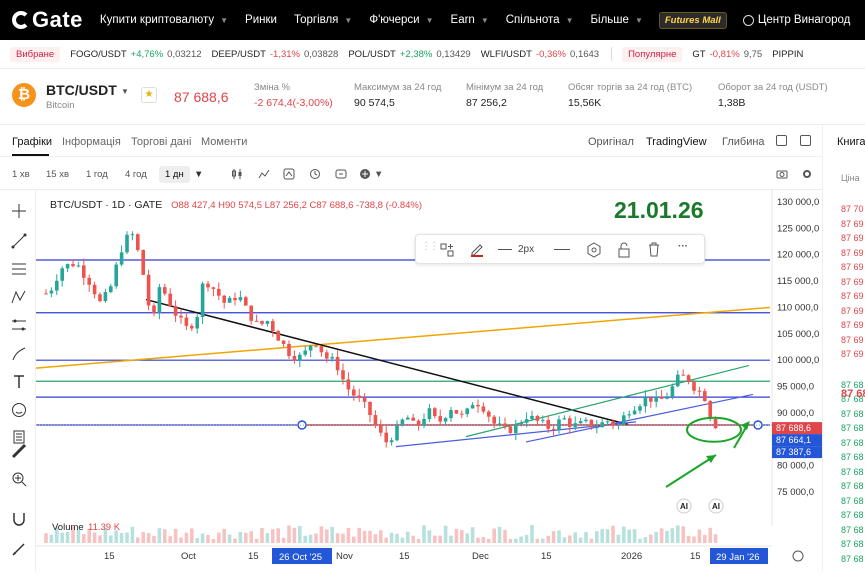 Image resolution: width=865 pixels, height=576 pixels. I want to click on chevron-down-icon: ▼, so click(125, 91).